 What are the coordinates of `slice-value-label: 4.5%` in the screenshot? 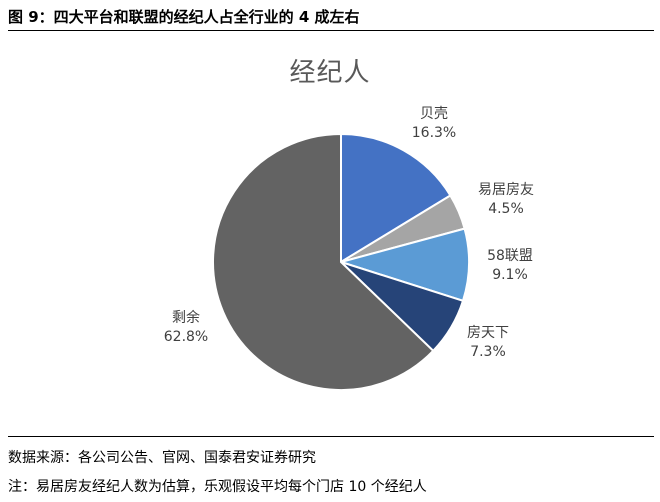 It's located at (506, 209).